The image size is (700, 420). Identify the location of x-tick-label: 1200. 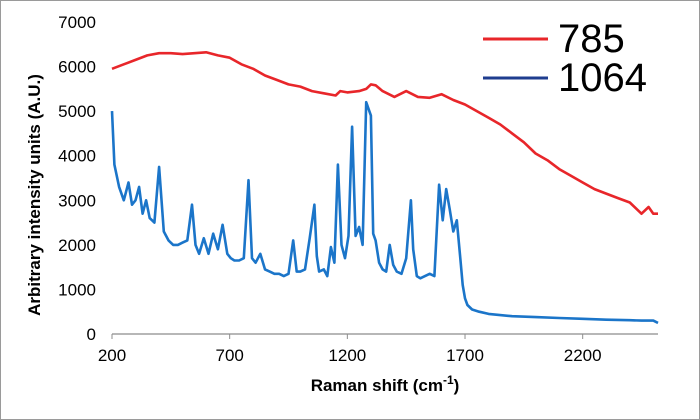
(347, 355).